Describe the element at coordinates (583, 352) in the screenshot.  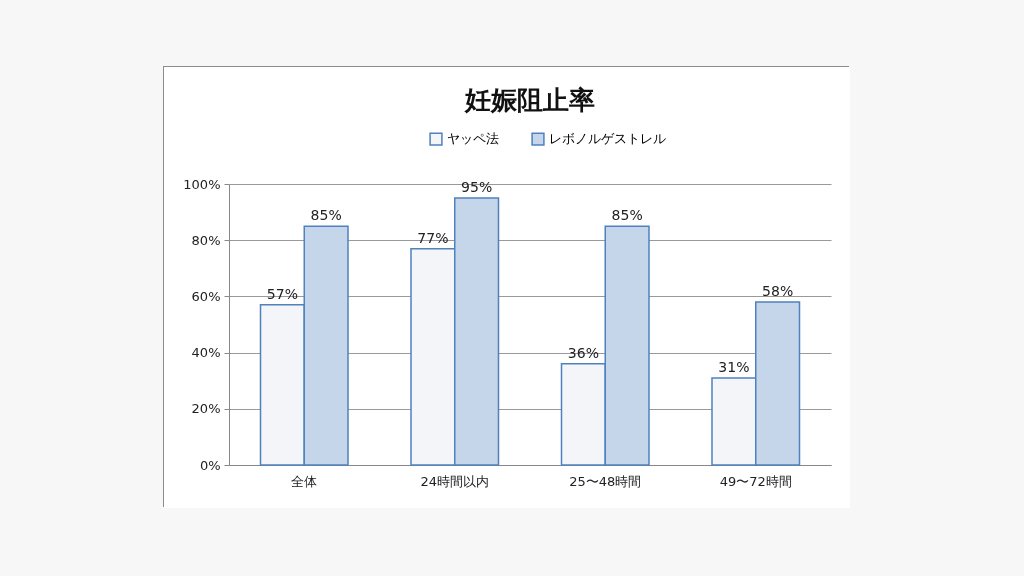
I see `data-label: 36%` at that location.